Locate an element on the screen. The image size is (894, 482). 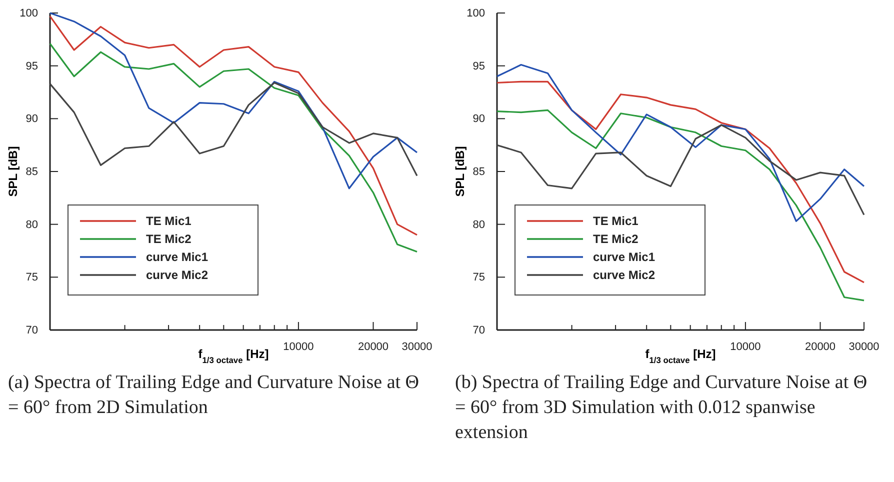
text: (a) Spectra of Trailing Edge and Curvature Noise at Θ = 60° from 2D Simulation is located at coordinates (214, 395).